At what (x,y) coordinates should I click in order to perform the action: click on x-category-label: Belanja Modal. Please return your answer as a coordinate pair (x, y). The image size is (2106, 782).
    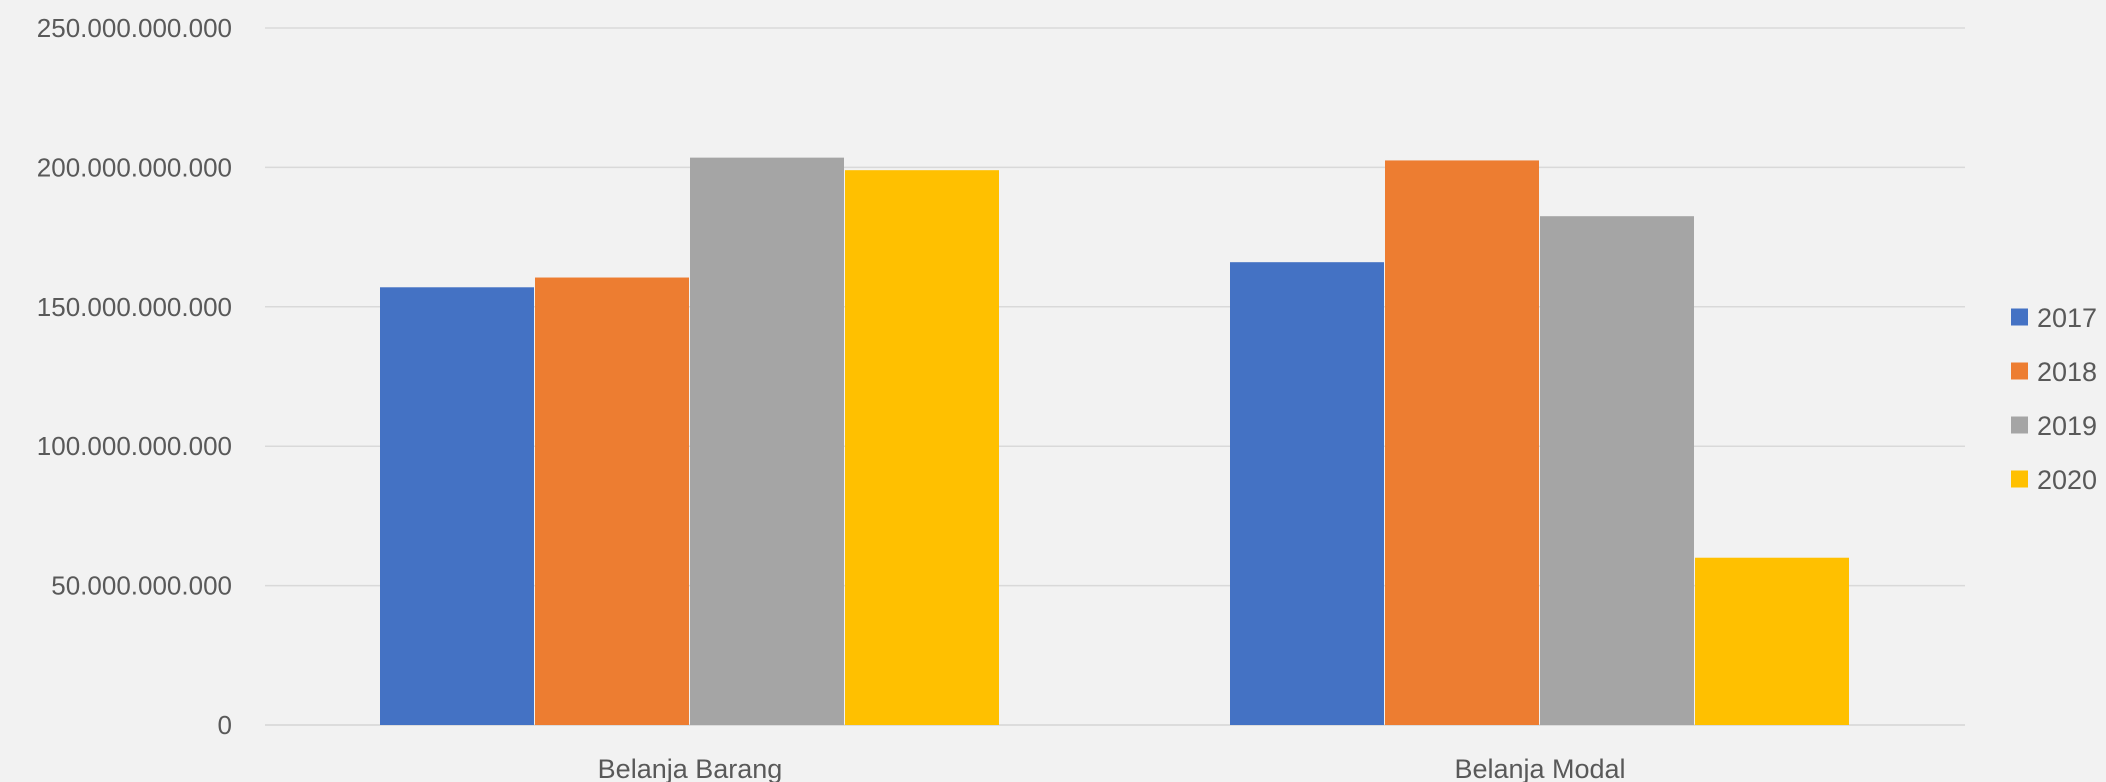
    Looking at the image, I should click on (1539, 768).